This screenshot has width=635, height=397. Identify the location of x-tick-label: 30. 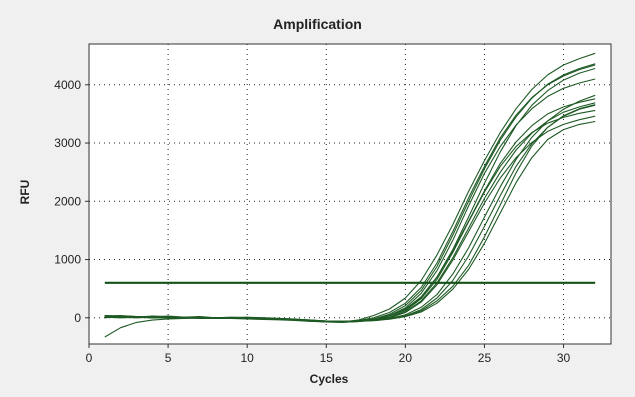
(564, 358).